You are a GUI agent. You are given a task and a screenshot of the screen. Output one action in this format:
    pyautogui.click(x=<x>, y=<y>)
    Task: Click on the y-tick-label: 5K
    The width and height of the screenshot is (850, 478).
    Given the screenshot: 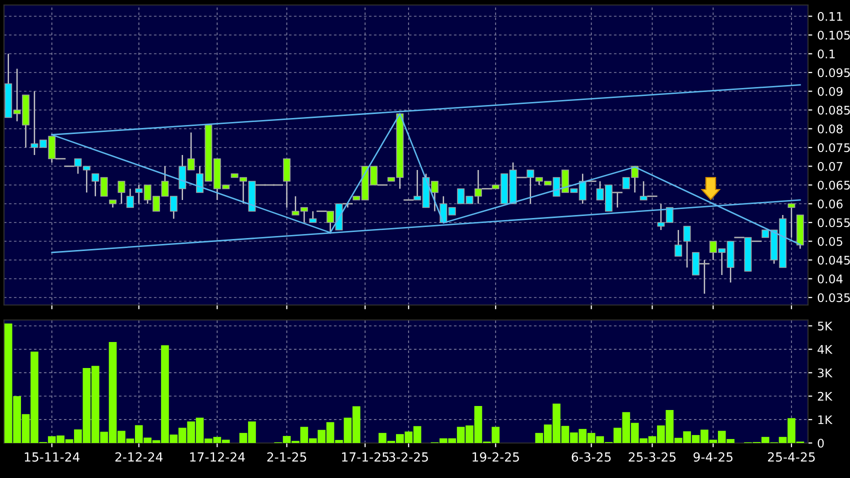 What is the action you would take?
    pyautogui.click(x=825, y=326)
    